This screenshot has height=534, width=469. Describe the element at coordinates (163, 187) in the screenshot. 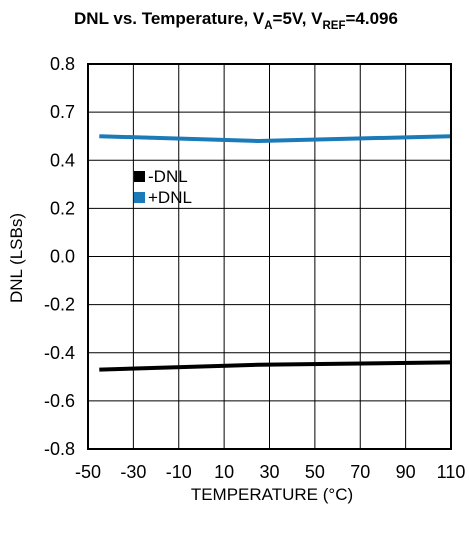

I see `chart-legend: -DNL +DNL` at that location.